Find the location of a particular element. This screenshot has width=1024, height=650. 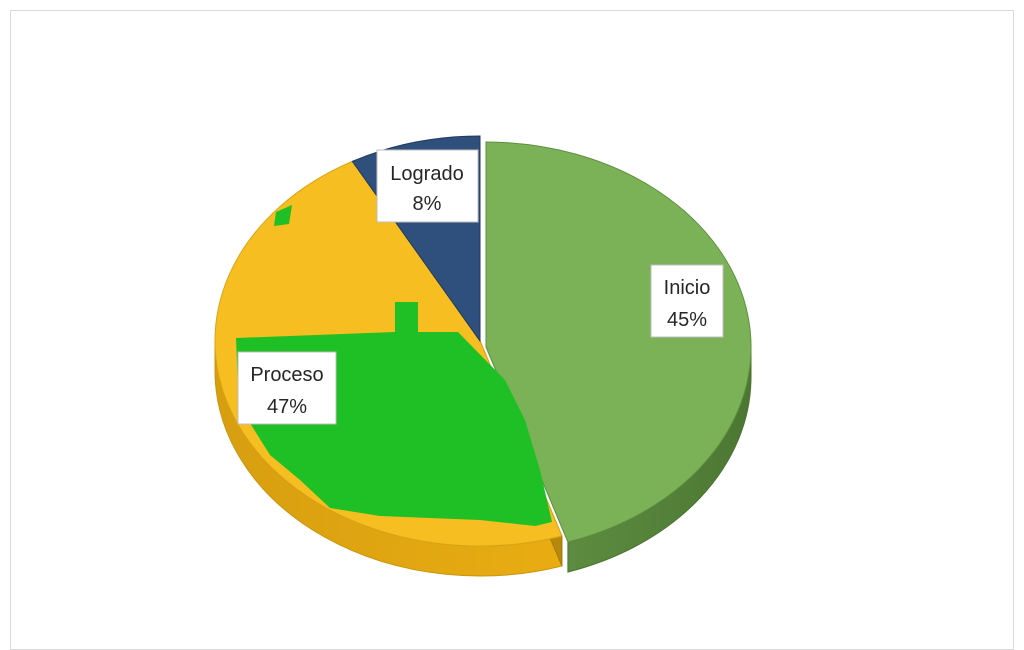

label-inicio: Inicio 45% is located at coordinates (687, 301).